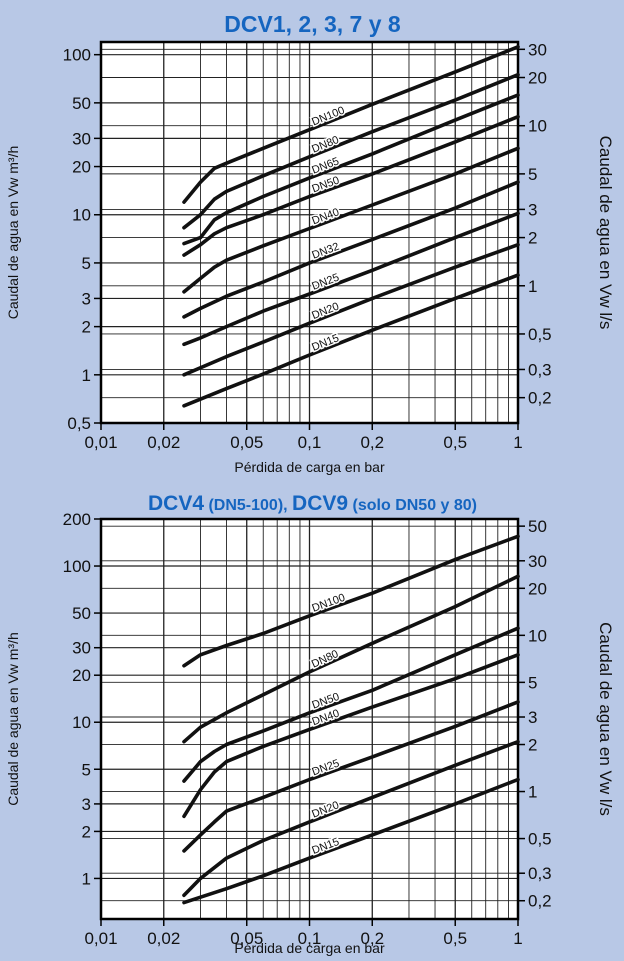 This screenshot has width=624, height=961. I want to click on chart-title-part: (DN5-100),, so click(248, 505).